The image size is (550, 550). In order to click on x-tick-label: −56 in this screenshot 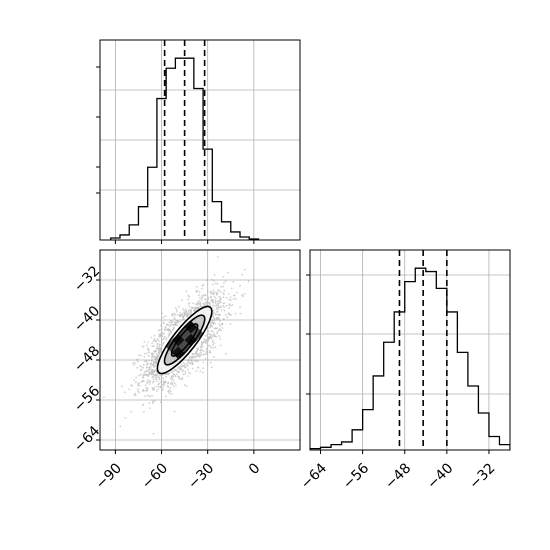, I will do `click(356, 476)`.